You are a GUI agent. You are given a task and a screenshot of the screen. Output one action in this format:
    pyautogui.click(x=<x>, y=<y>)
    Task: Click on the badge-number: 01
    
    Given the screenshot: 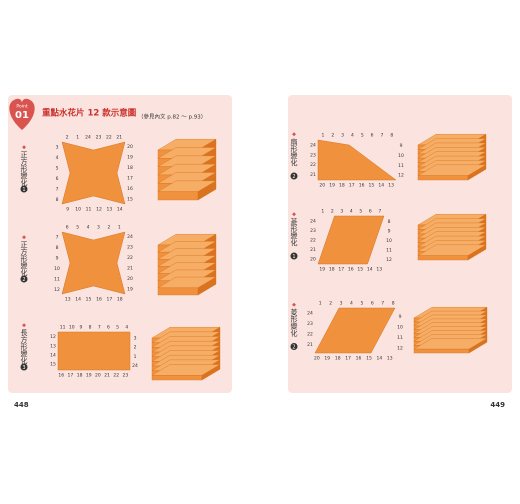 What is the action you would take?
    pyautogui.click(x=22, y=115)
    